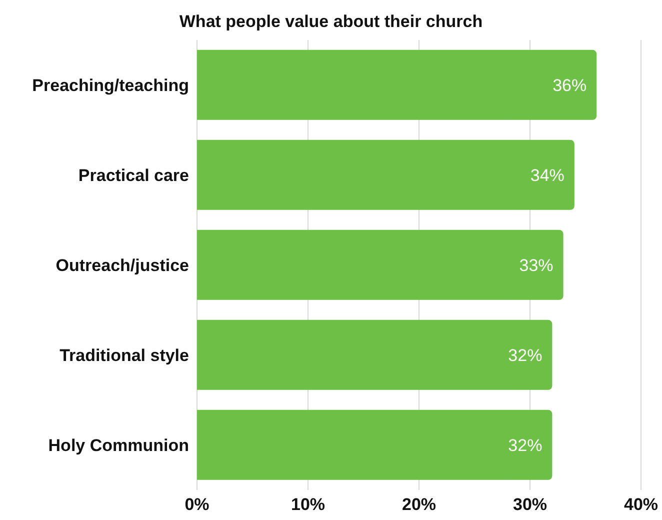 The image size is (662, 520). What do you see at coordinates (530, 504) in the screenshot?
I see `x-tick-label: 30%` at bounding box center [530, 504].